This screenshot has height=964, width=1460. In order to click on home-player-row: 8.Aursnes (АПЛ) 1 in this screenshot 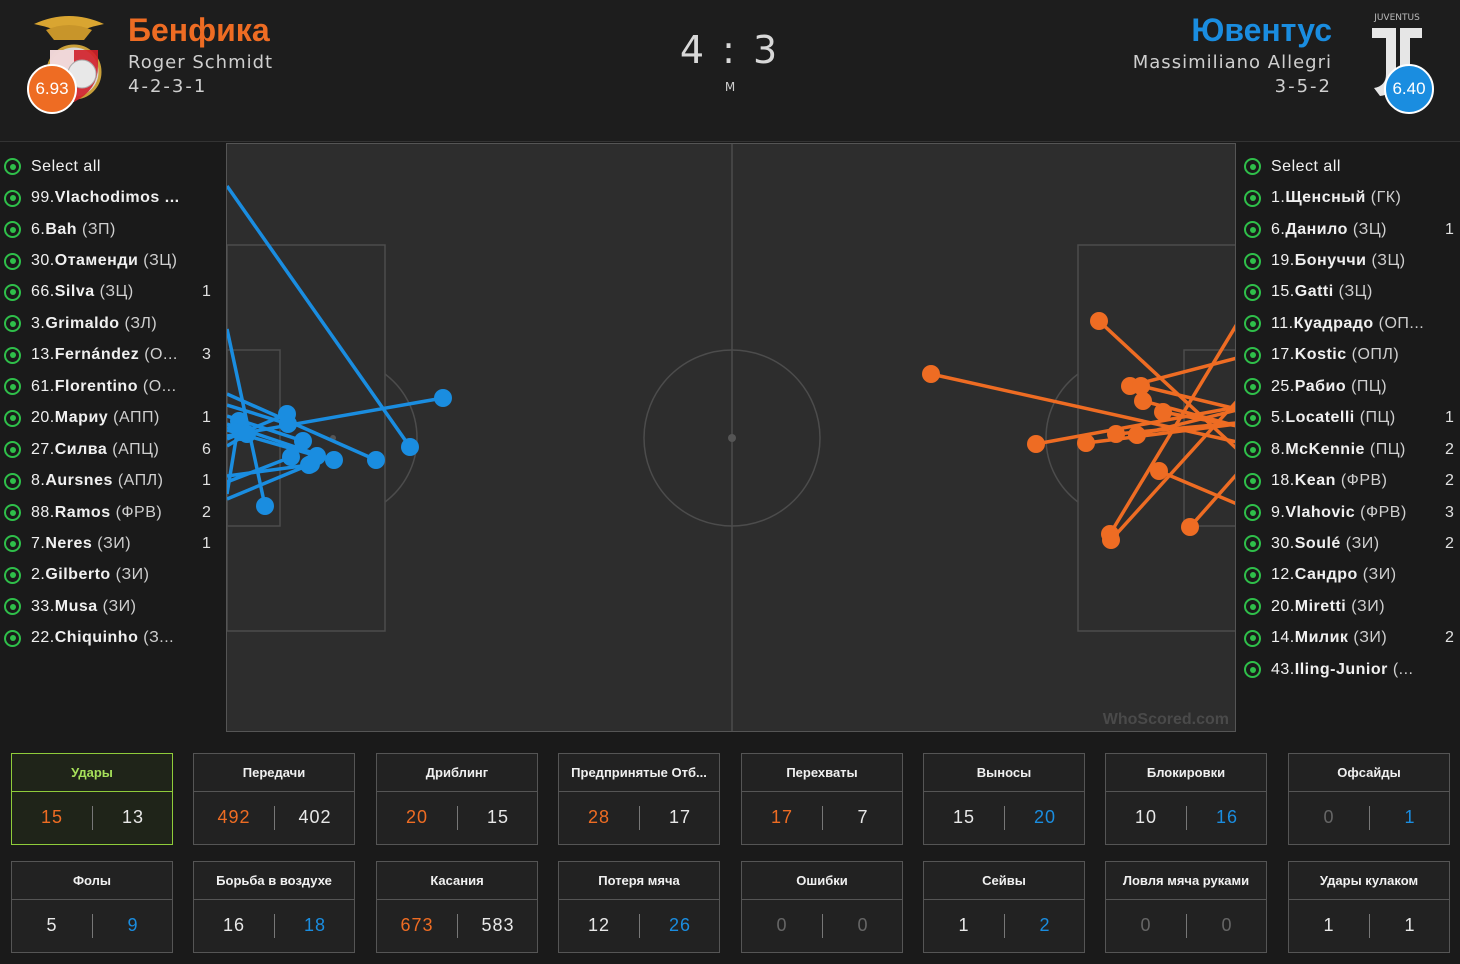, I will do `click(111, 480)`.